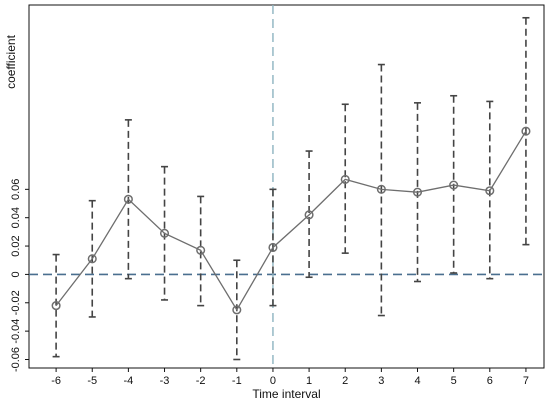 The height and width of the screenshot is (406, 550). What do you see at coordinates (16, 359) in the screenshot?
I see `y-tick-label: -0.06` at bounding box center [16, 359].